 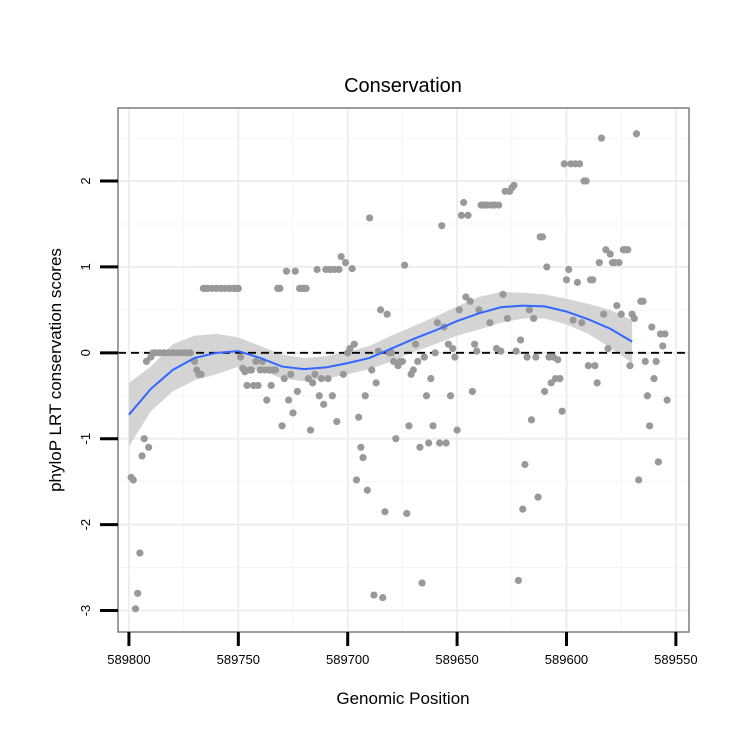 I want to click on confidence-band, so click(x=380, y=369).